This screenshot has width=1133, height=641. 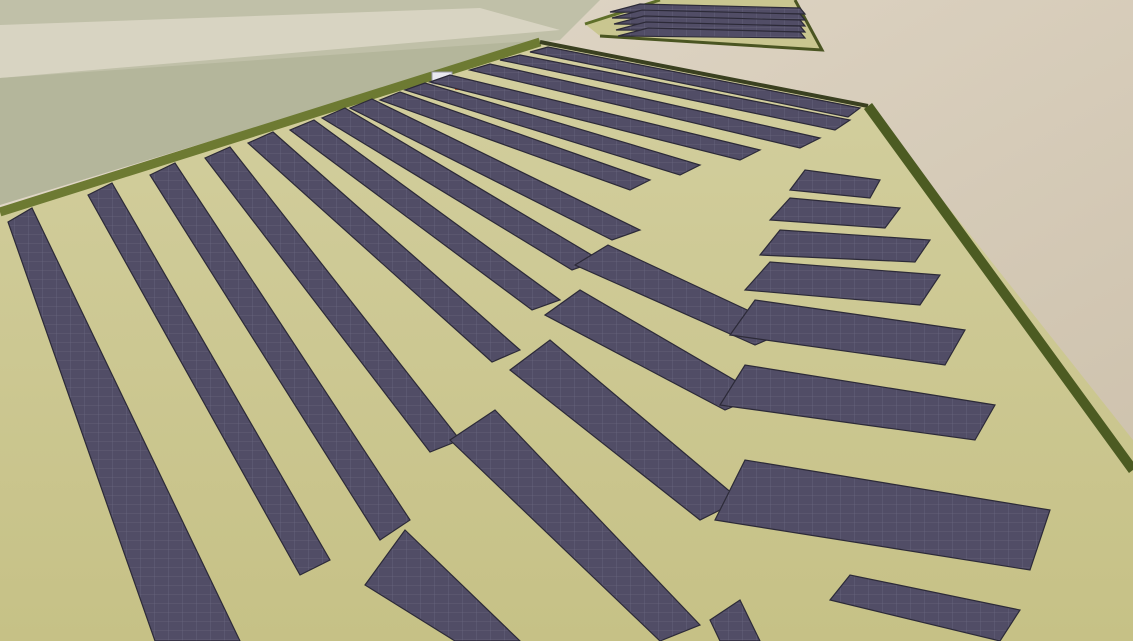 I want to click on hedge-north-west, so click(x=271, y=127).